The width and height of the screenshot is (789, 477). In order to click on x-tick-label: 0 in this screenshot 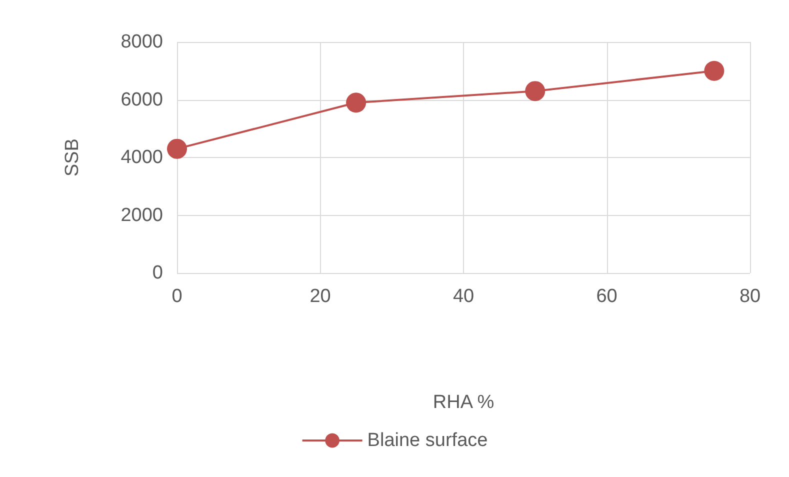, I will do `click(177, 296)`.